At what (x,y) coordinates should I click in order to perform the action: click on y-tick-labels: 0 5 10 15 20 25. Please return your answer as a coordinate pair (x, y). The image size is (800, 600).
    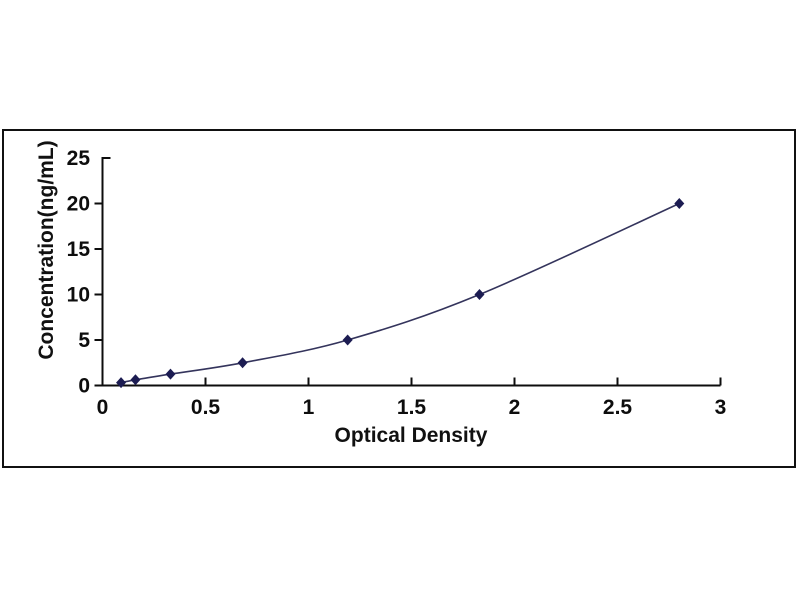
    Looking at the image, I should click on (79, 272).